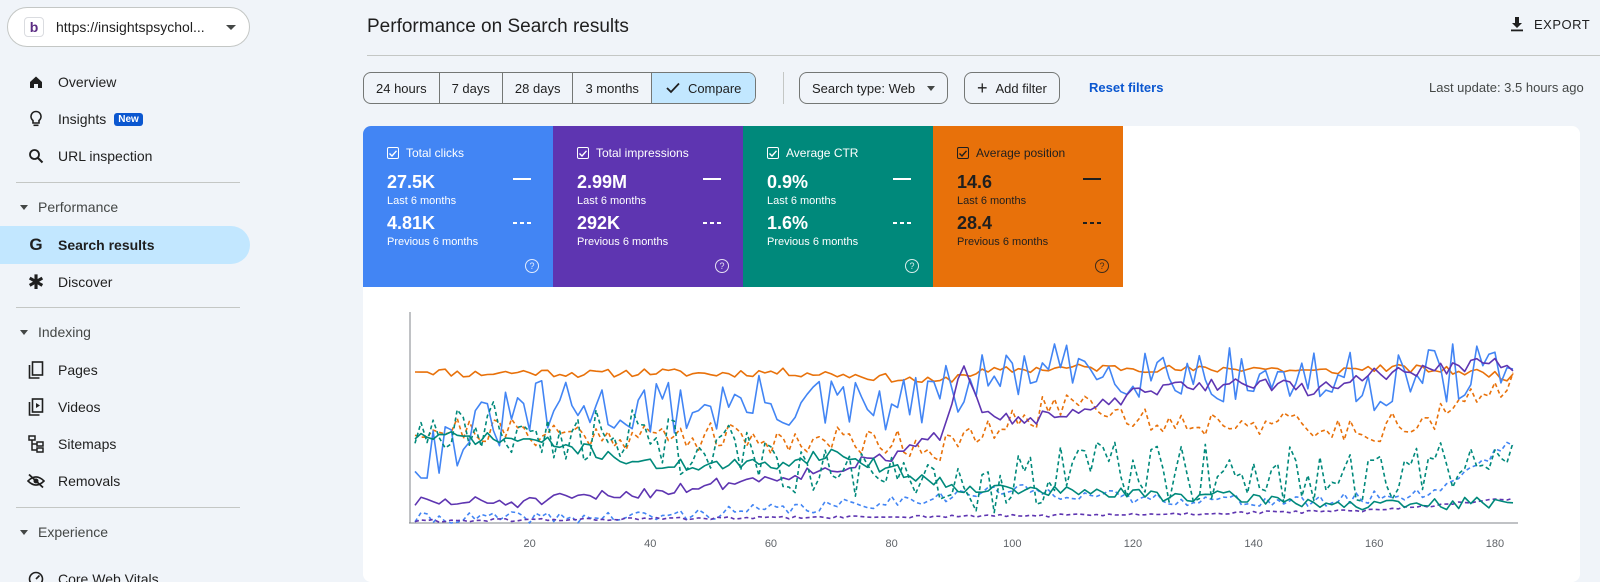 This screenshot has height=582, width=1600. What do you see at coordinates (538, 88) in the screenshot?
I see `range-28-days: 28 days` at bounding box center [538, 88].